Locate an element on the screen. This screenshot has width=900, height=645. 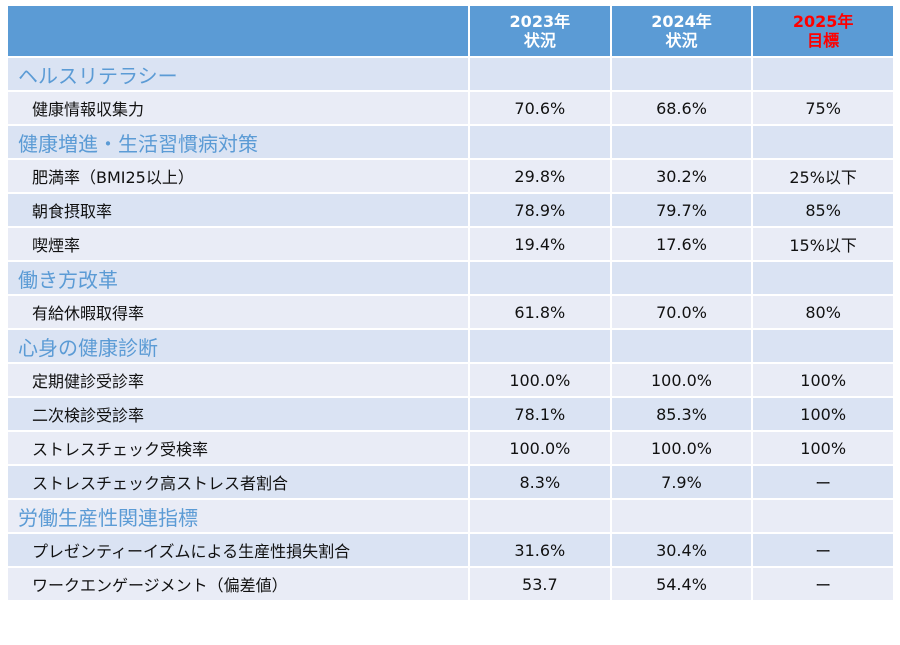
value-2023: 8.3% is located at coordinates (540, 482).